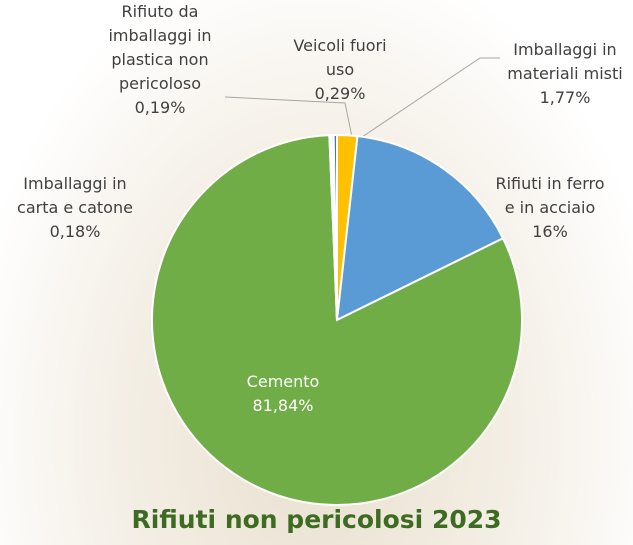 This screenshot has height=545, width=633. Describe the element at coordinates (565, 97) in the screenshot. I see `value-label: 1,77%` at that location.